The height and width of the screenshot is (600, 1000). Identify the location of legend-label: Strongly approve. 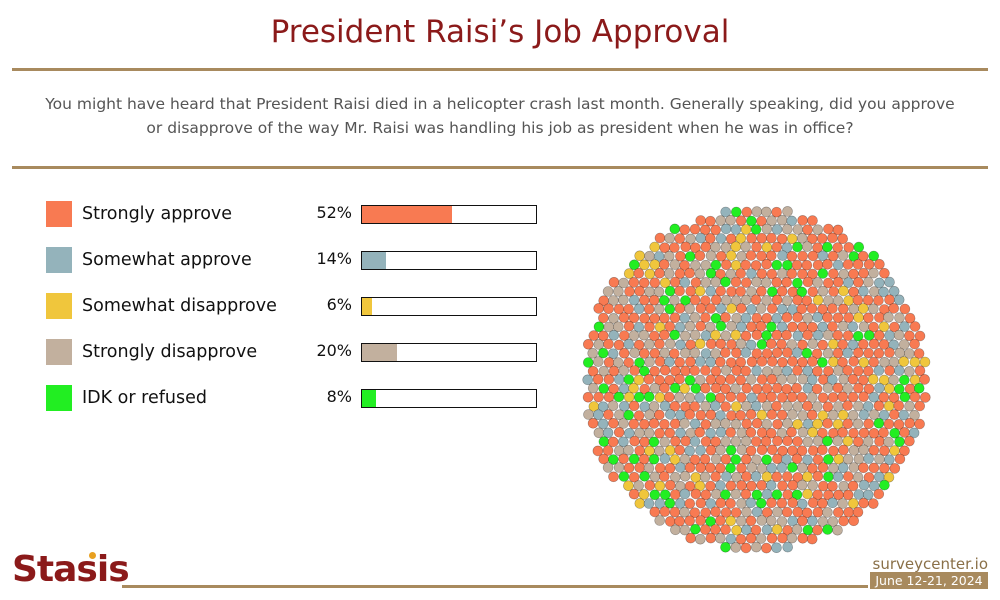
(157, 214).